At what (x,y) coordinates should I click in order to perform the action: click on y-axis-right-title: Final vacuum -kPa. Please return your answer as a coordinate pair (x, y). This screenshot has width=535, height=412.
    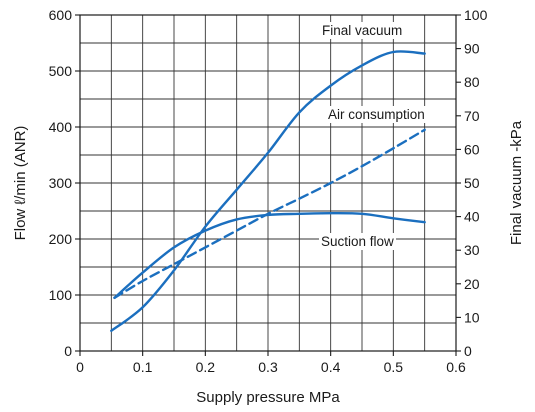
    Looking at the image, I should click on (516, 182).